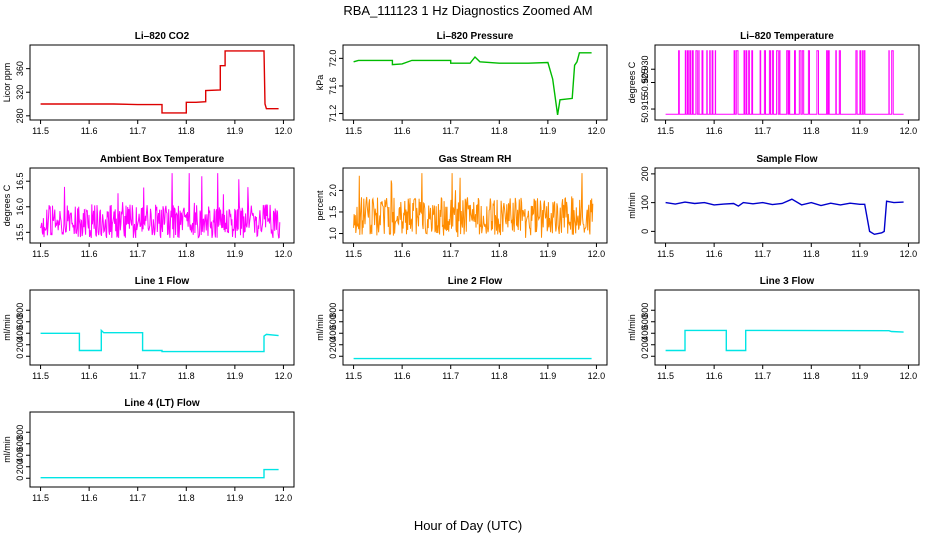 This screenshot has width=936, height=545. Describe the element at coordinates (475, 281) in the screenshot. I see `panel-title: Line 2 Flow` at that location.